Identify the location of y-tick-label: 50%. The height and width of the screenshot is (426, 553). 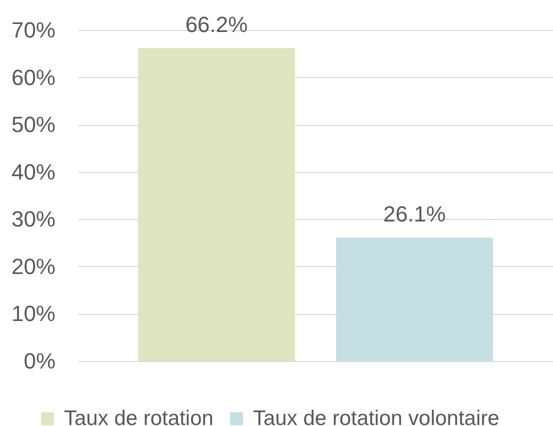
(33, 125).